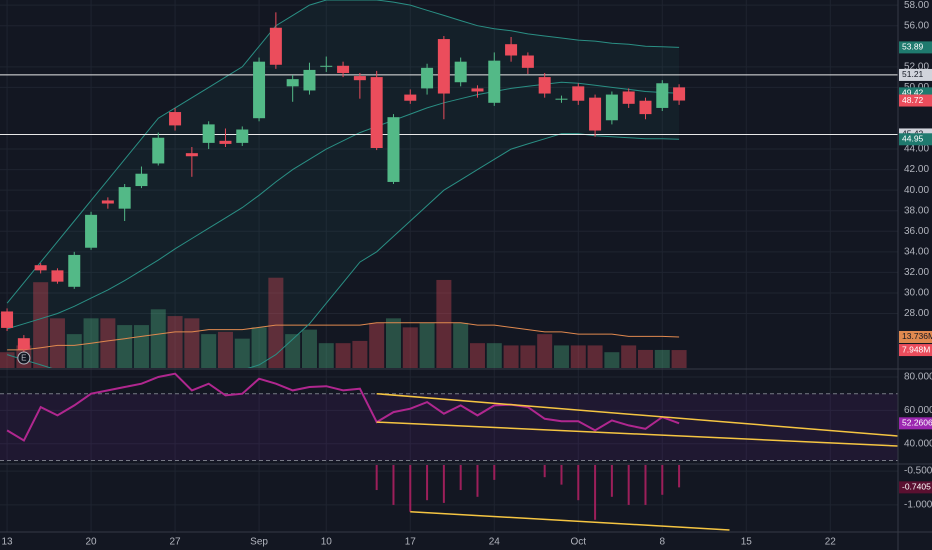  What do you see at coordinates (916, 210) in the screenshot?
I see `price-y-tick-label: 38.00` at bounding box center [916, 210].